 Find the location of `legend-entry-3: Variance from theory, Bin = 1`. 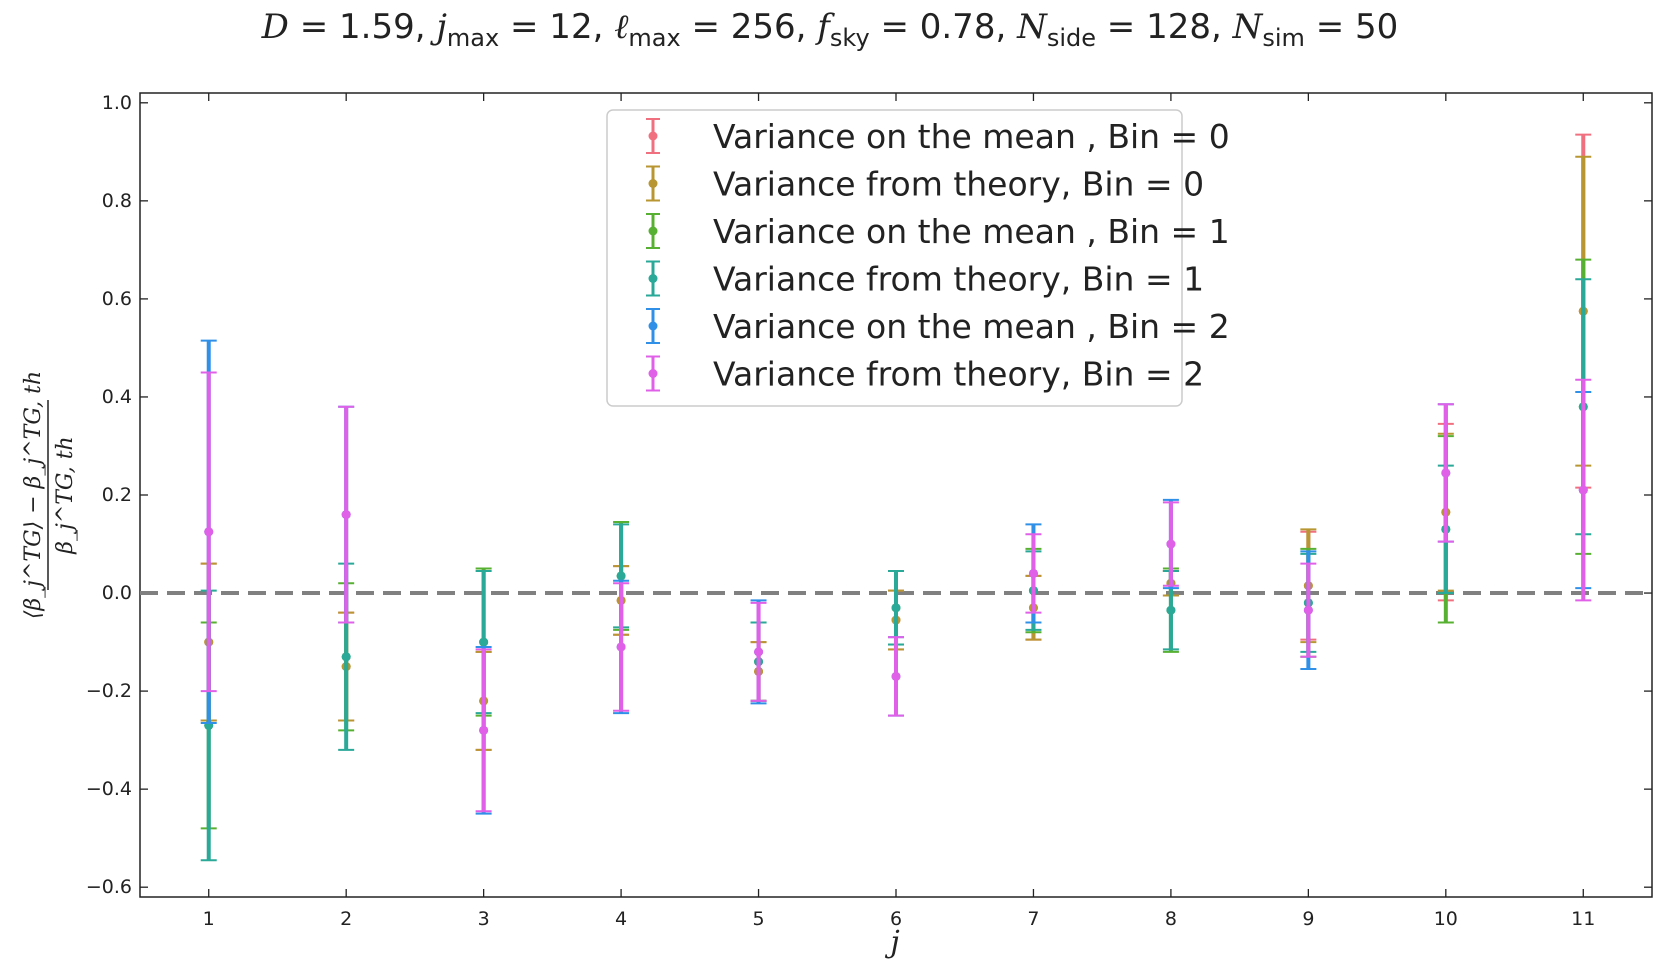

legend-entry-3: Variance from theory, Bin = 1 is located at coordinates (925, 279).